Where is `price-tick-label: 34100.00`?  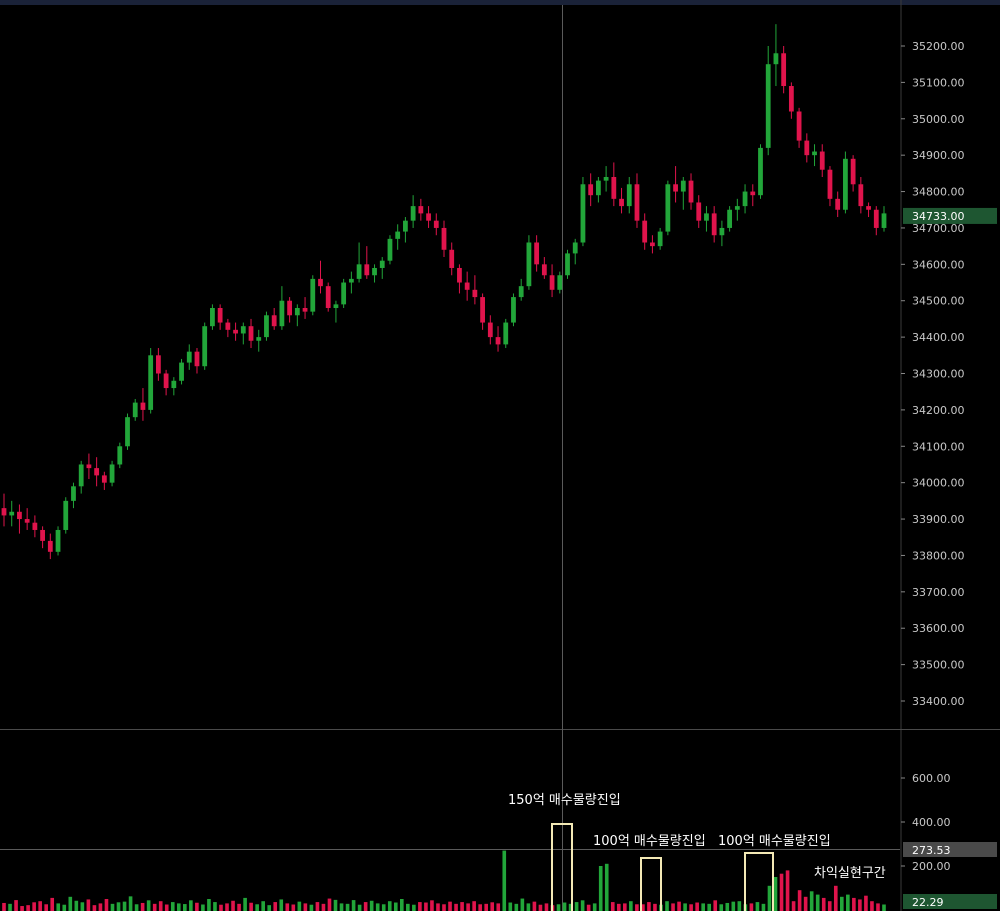
price-tick-label: 34100.00 is located at coordinates (938, 446).